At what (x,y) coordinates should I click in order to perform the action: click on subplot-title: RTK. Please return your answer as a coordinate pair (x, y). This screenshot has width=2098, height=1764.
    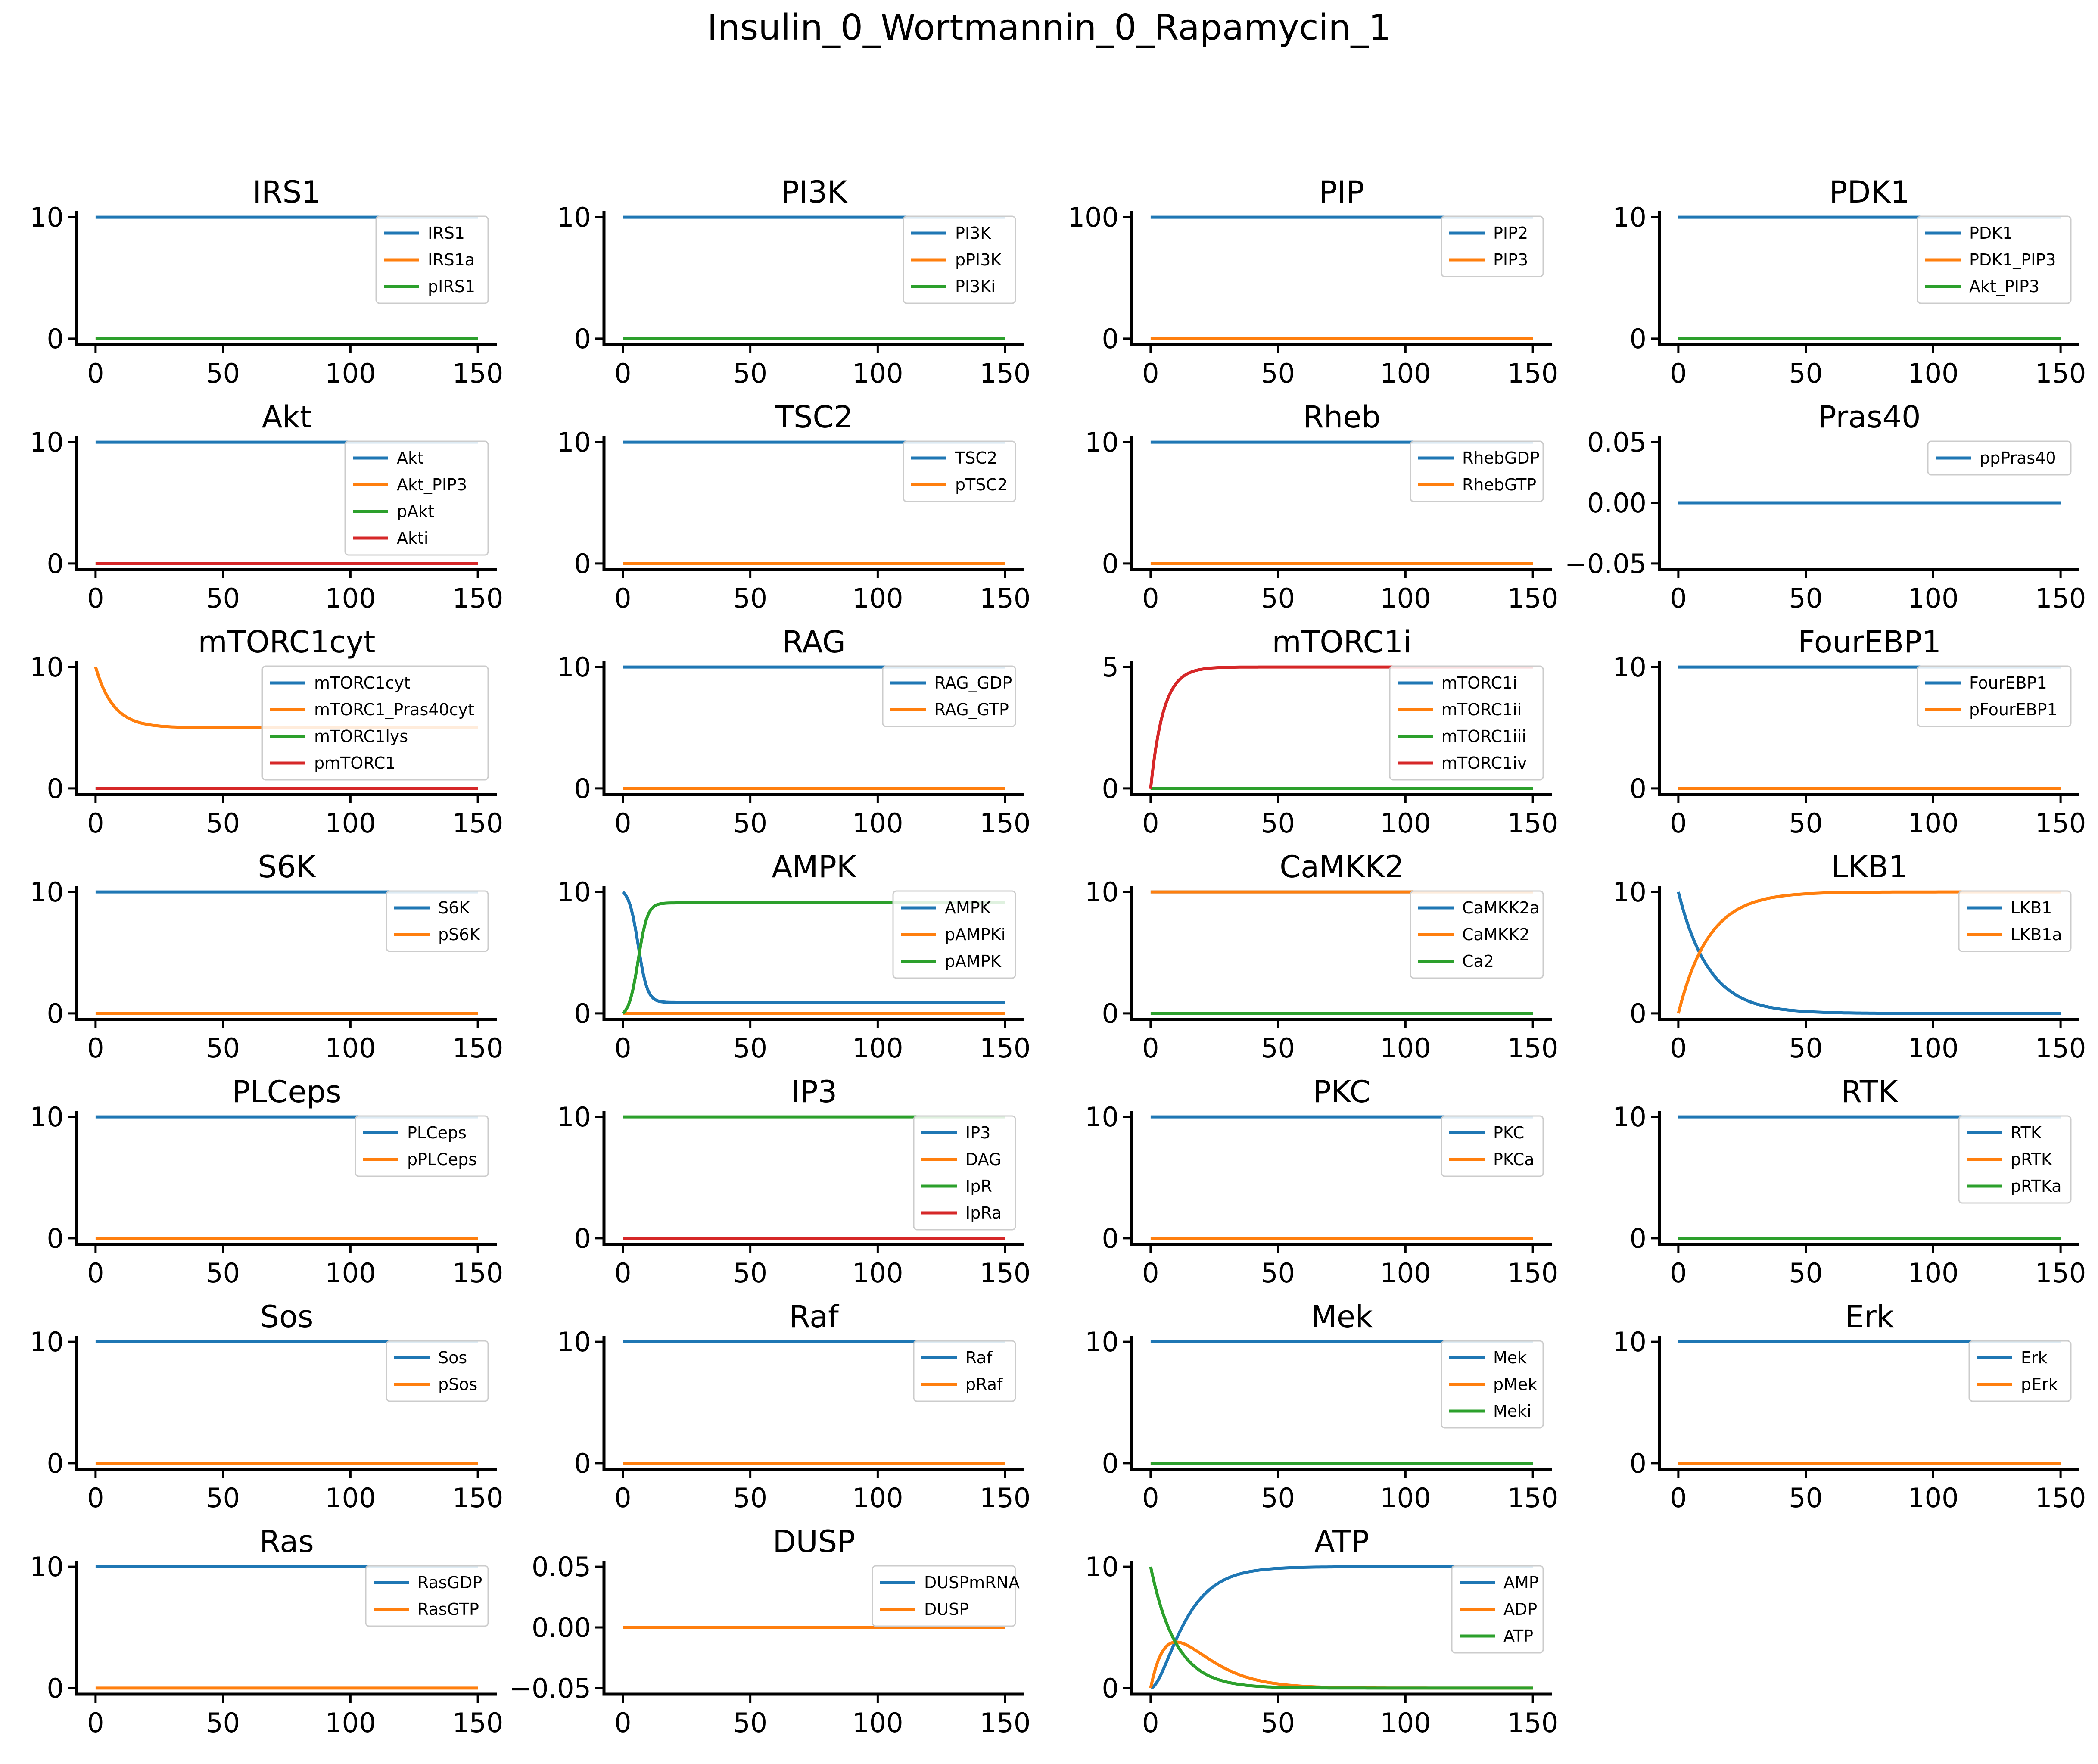
    Looking at the image, I should click on (1870, 1092).